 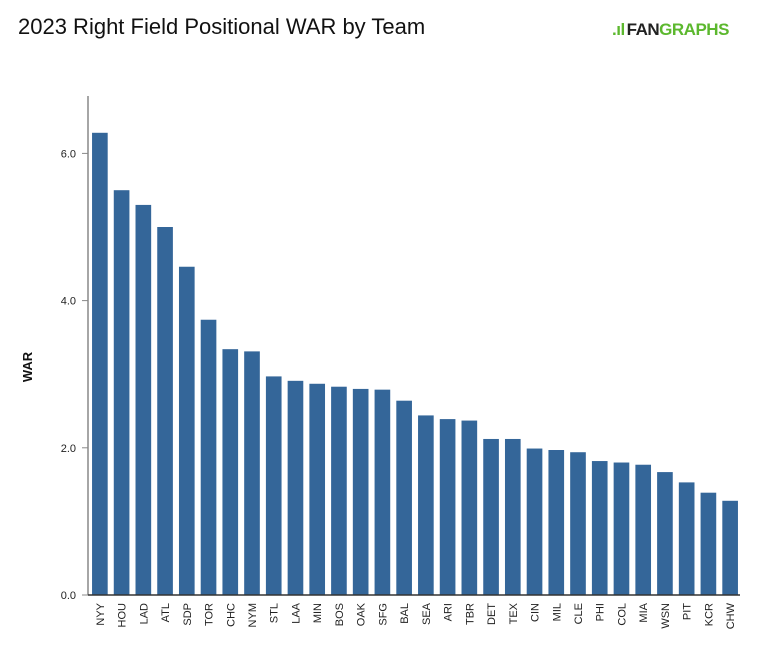 What do you see at coordinates (101, 613) in the screenshot?
I see `x-tick-label: NYY` at bounding box center [101, 613].